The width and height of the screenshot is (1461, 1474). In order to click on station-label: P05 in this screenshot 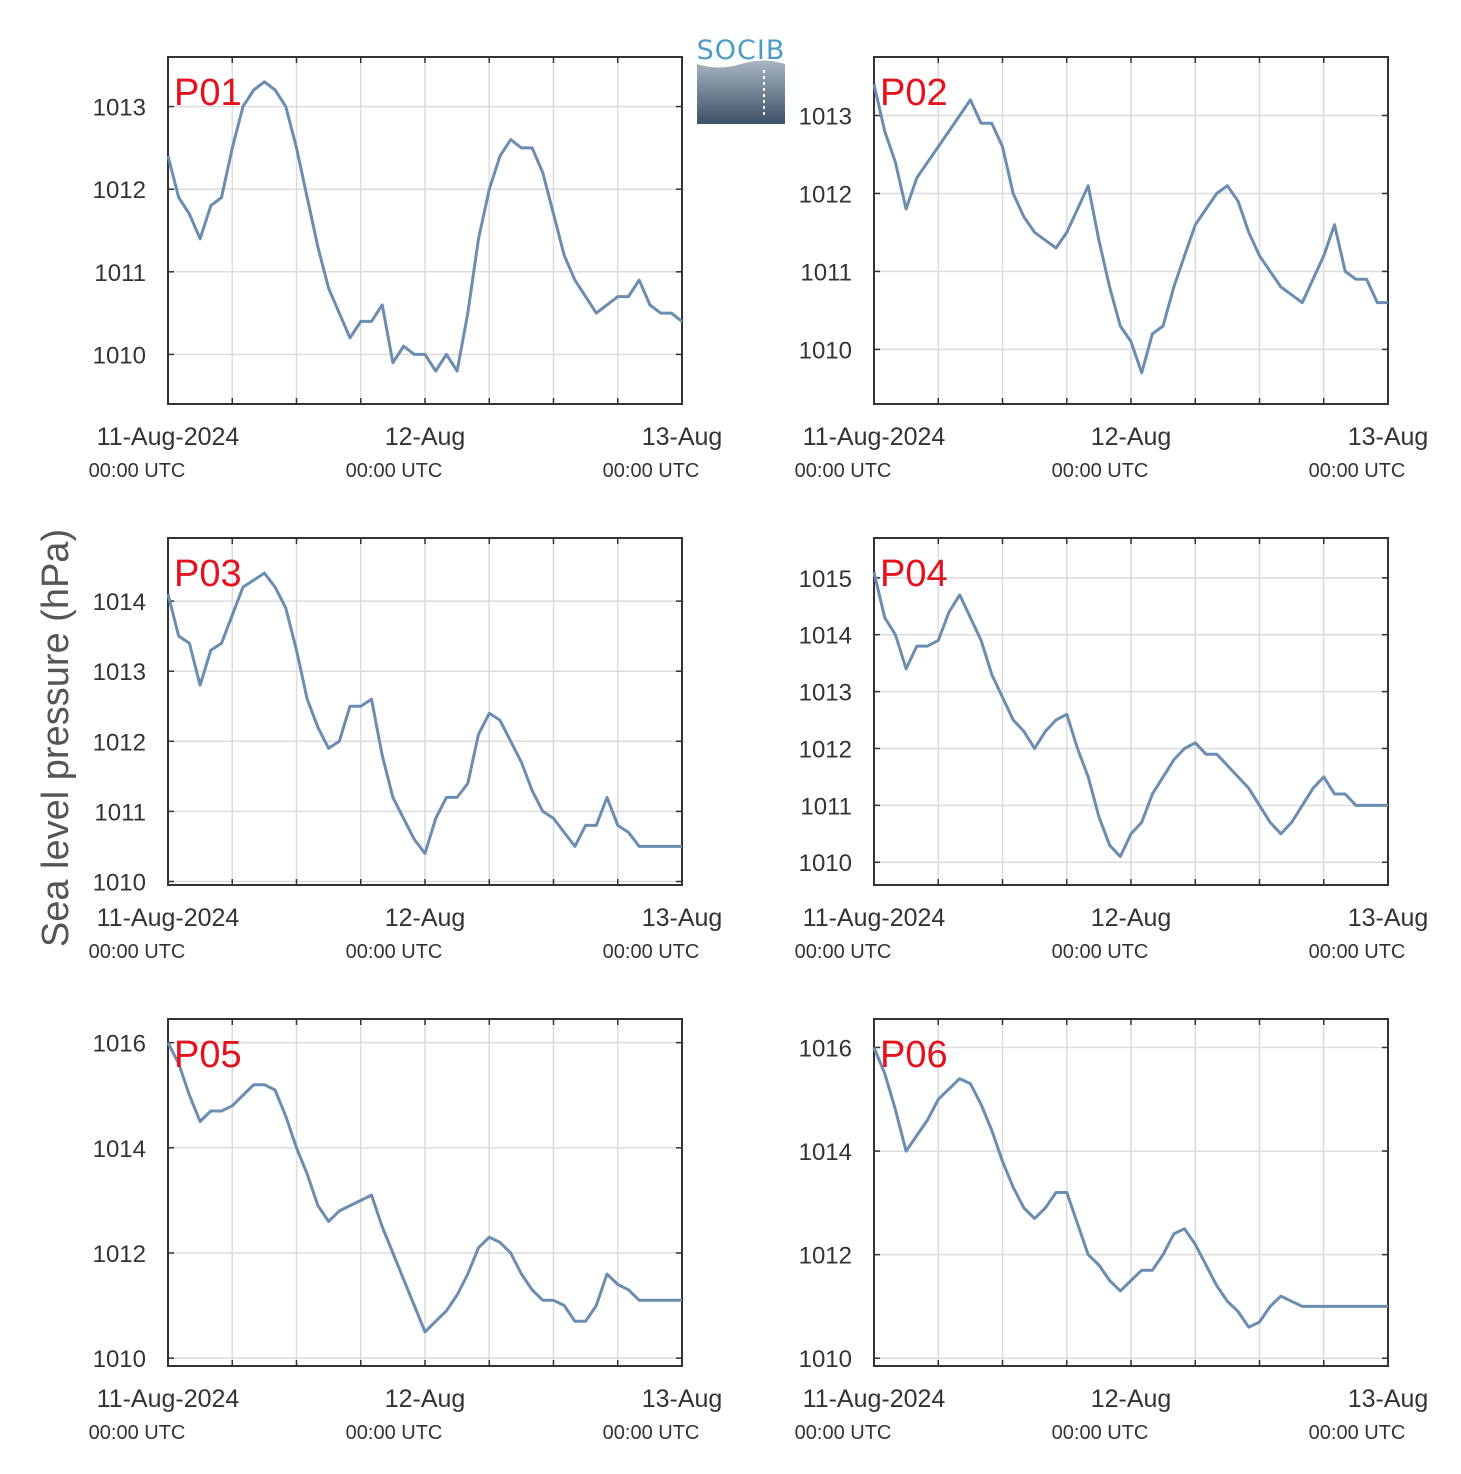, I will do `click(208, 1055)`.